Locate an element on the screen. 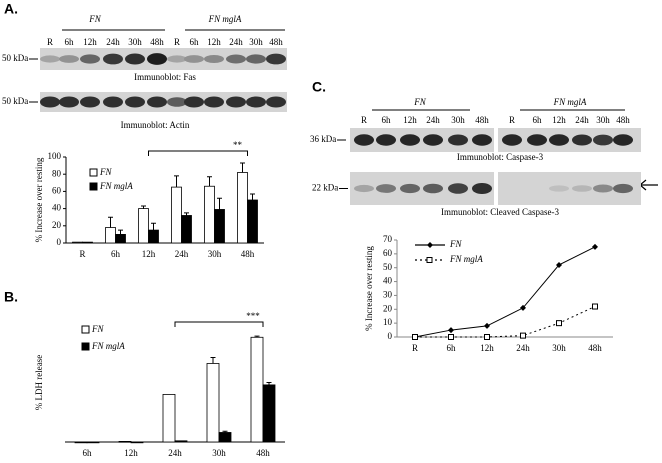 The width and height of the screenshot is (662, 463). y-axis-label: % Increase over resting is located at coordinates (39, 199).